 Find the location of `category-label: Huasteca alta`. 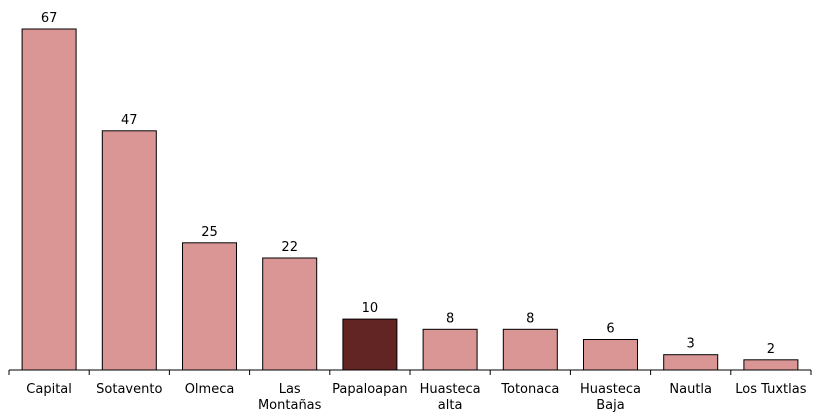

category-label: Huasteca alta is located at coordinates (450, 397).